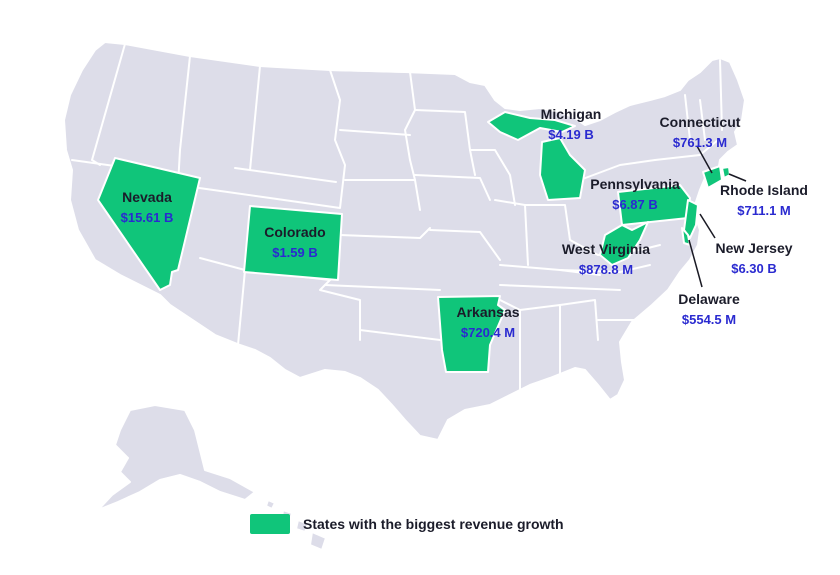 This screenshot has height=575, width=840. I want to click on state-name: New Jersey, so click(754, 248).